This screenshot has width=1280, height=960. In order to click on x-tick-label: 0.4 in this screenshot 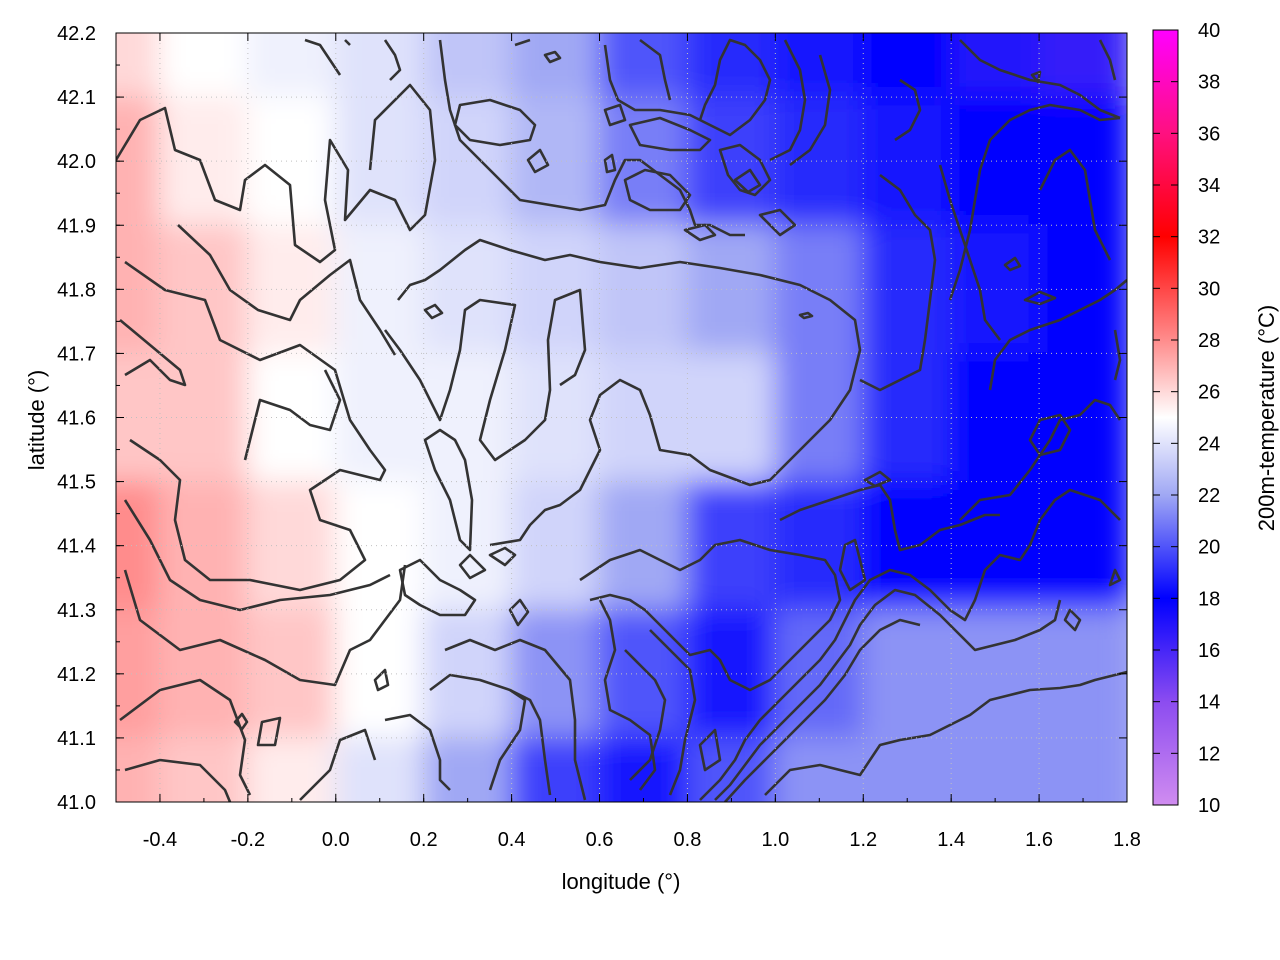, I will do `click(512, 840)`.